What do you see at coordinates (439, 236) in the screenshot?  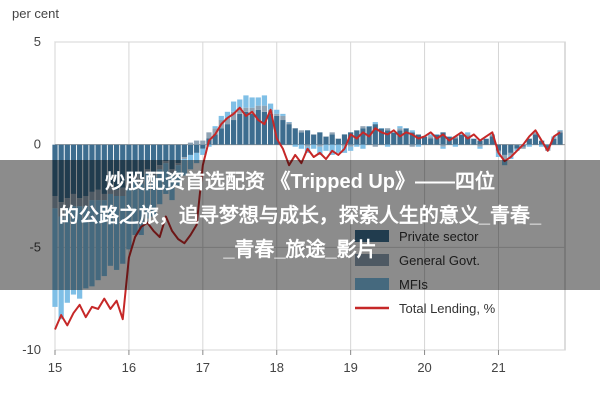 I see `legend-label: Private sector` at bounding box center [439, 236].